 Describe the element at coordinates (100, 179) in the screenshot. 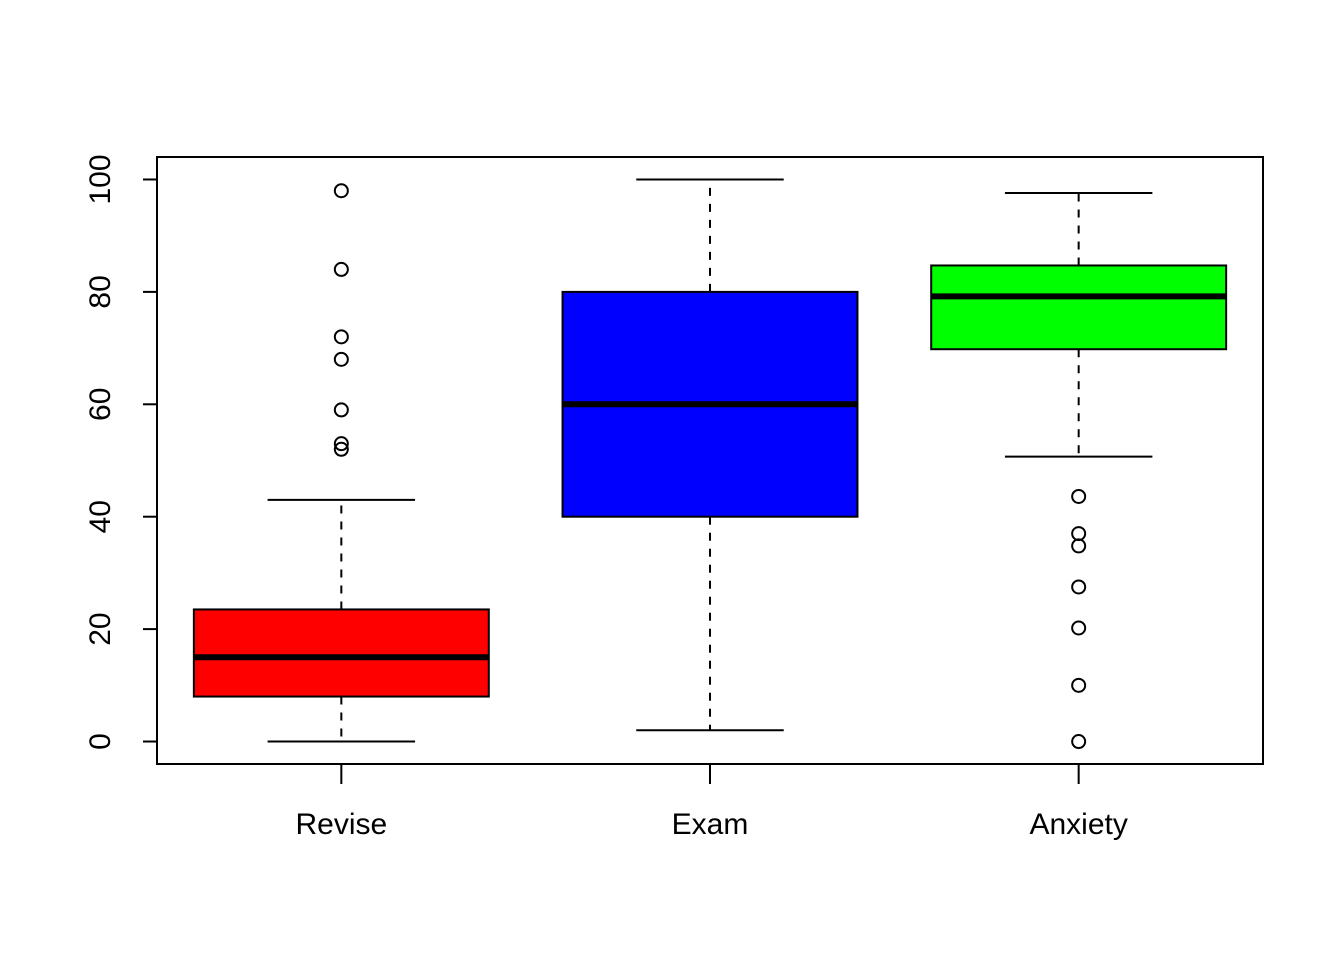

I see `y-tick-label: 100` at that location.